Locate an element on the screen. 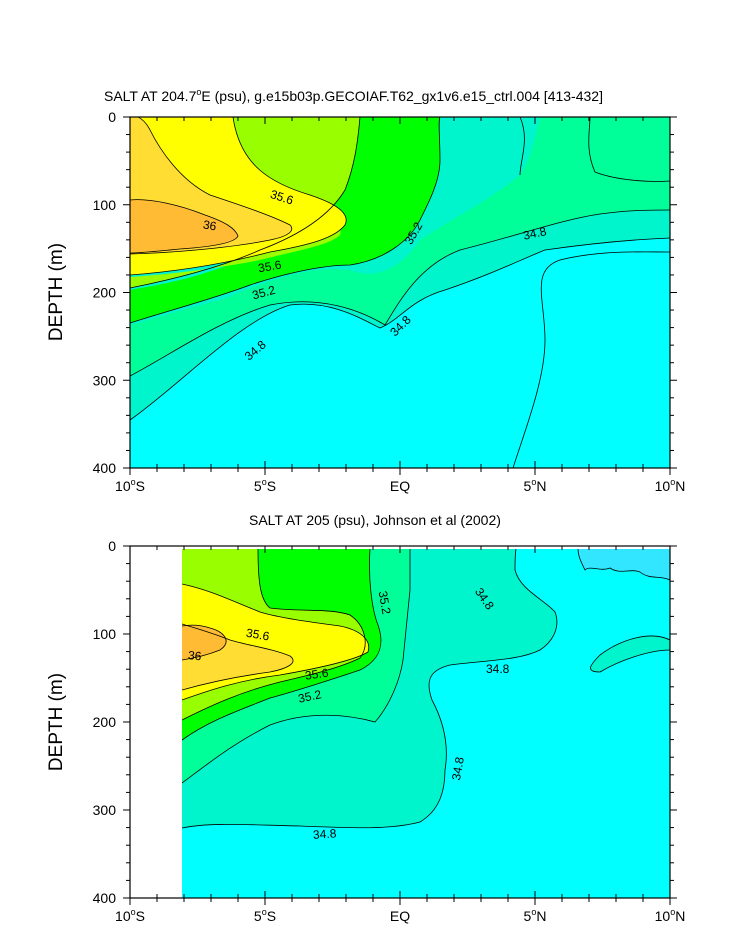 Image resolution: width=733 pixels, height=945 pixels. observed-panel-title: SALT AT 205 (psu), Johnson et al (2002) is located at coordinates (375, 520).